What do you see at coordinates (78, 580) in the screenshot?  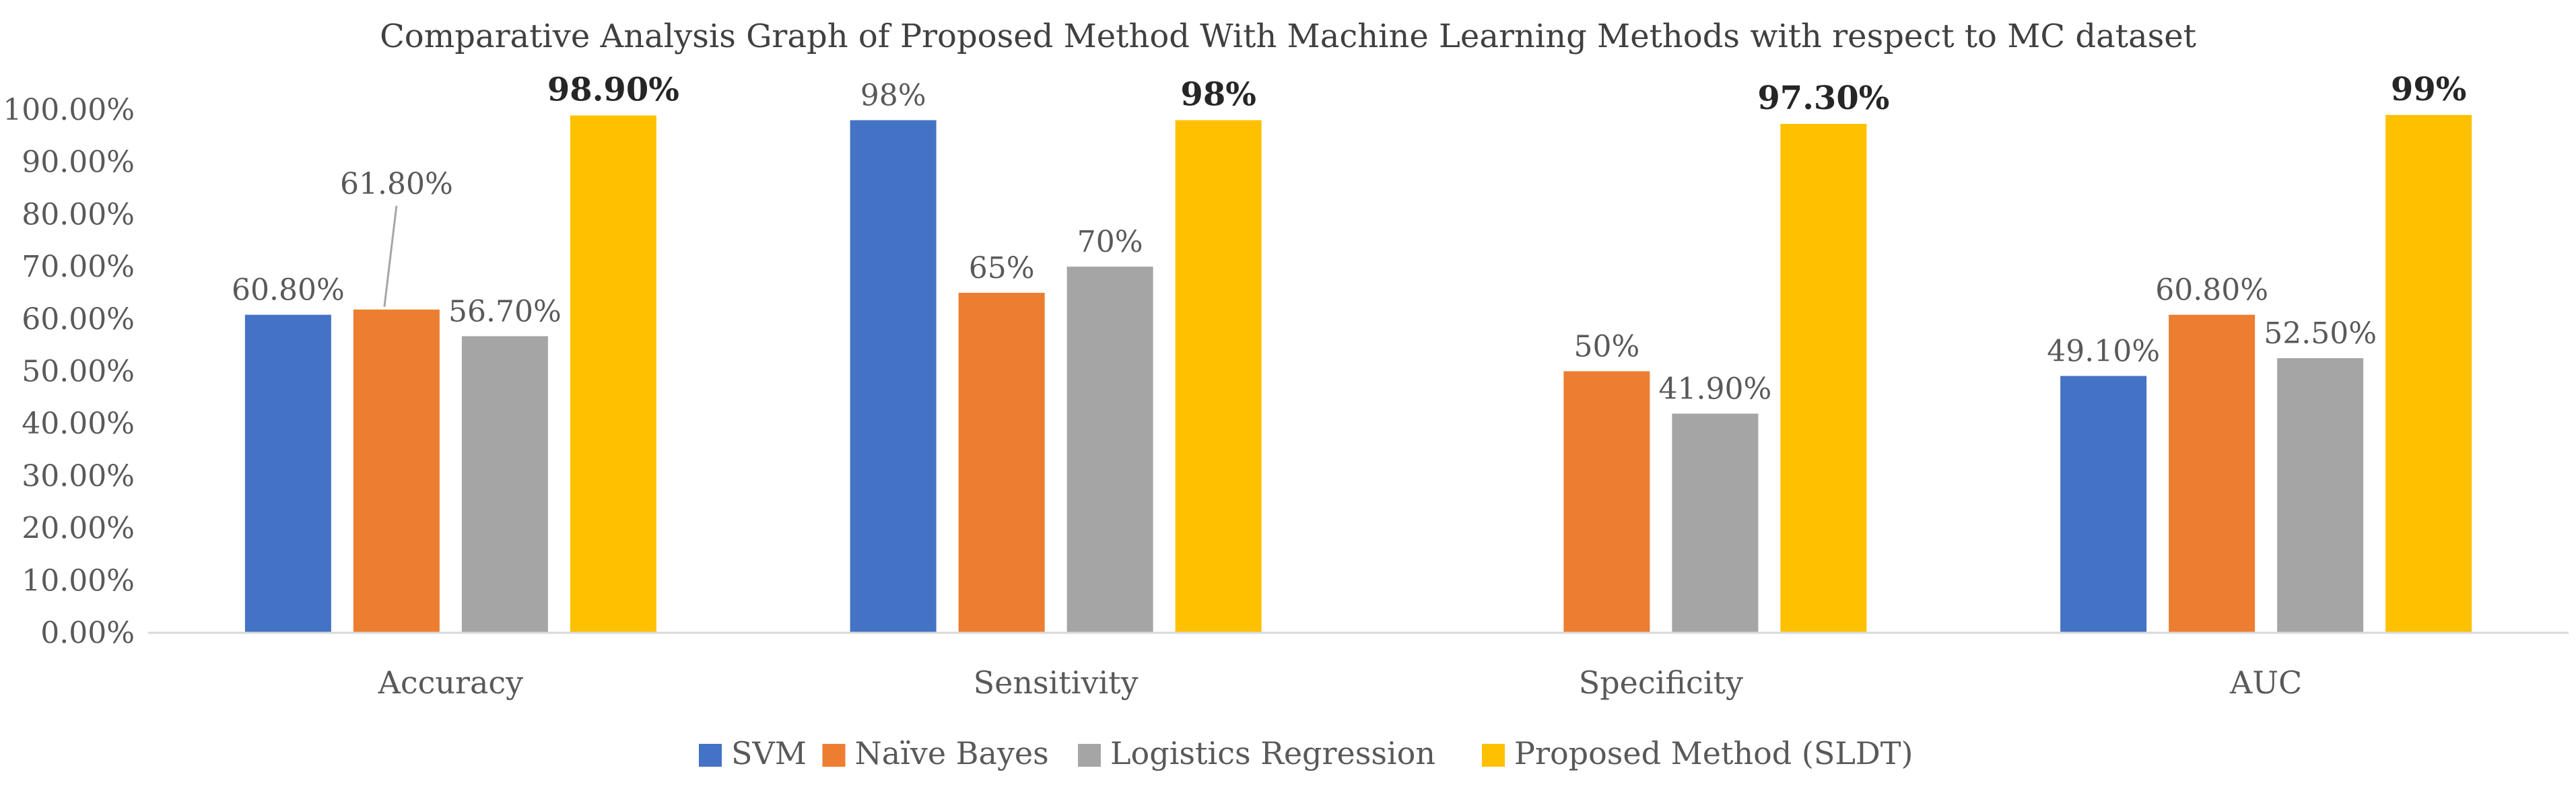 I see `y-tick-label: 10.00%` at bounding box center [78, 580].